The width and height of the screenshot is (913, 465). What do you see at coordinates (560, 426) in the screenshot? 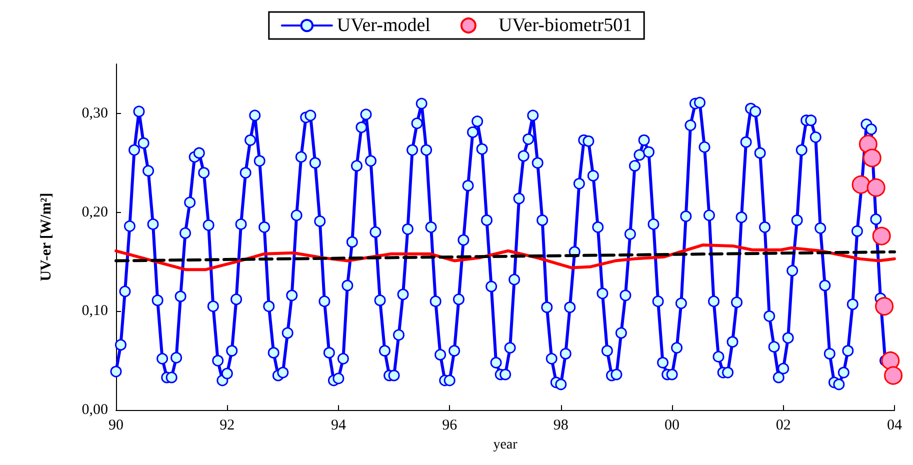
I see `x-tick-label: 98` at bounding box center [560, 426].